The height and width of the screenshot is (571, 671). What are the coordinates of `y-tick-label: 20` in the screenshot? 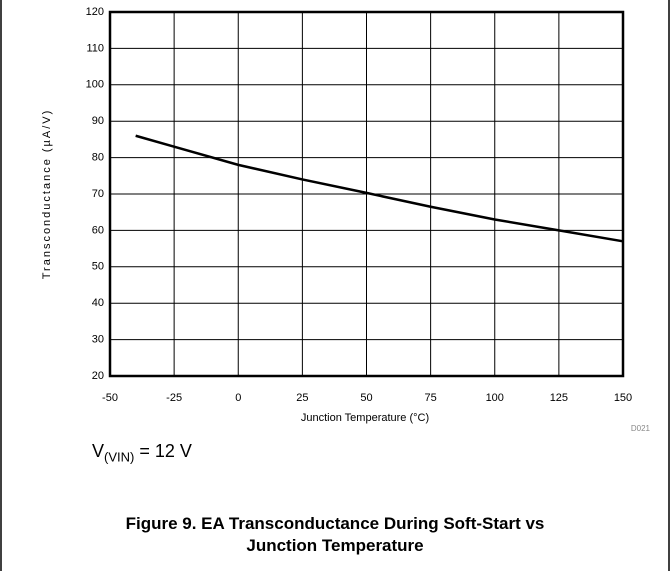 It's located at (98, 376).